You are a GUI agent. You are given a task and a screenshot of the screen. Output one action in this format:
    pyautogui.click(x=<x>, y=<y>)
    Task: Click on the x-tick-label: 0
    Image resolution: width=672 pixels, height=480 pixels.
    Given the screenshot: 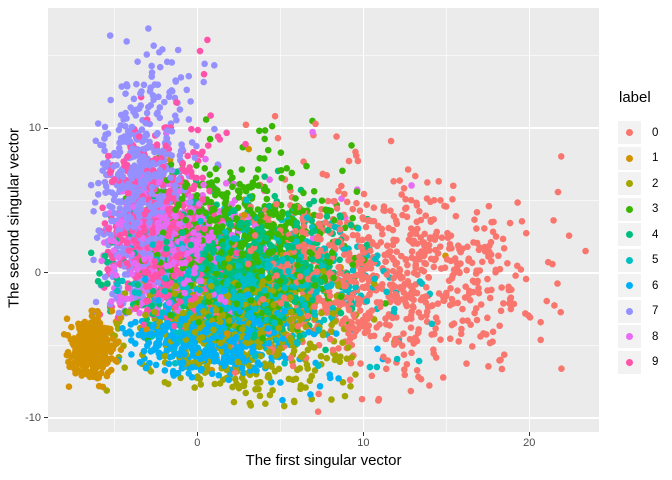 What is the action you would take?
    pyautogui.click(x=197, y=443)
    